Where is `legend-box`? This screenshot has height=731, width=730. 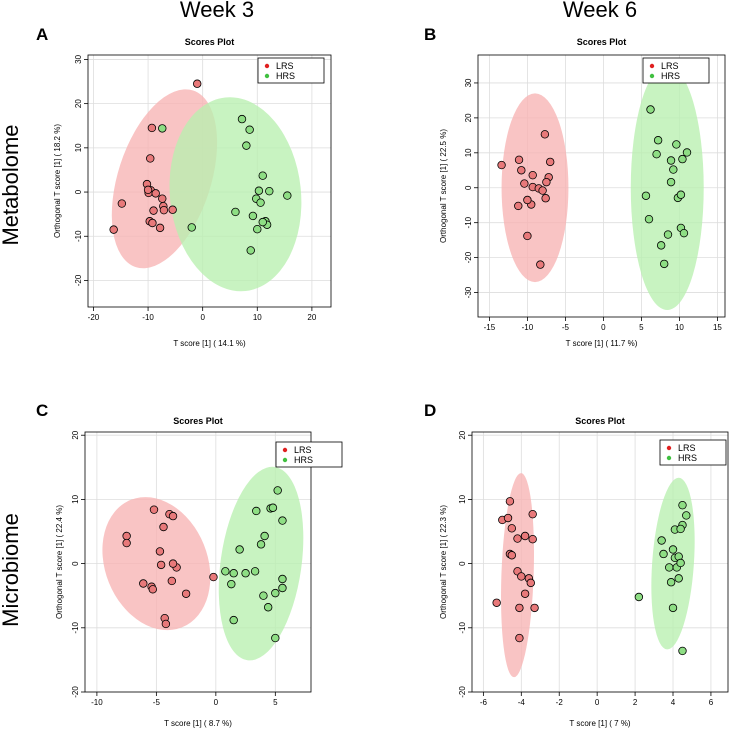 legend-box is located at coordinates (291, 70).